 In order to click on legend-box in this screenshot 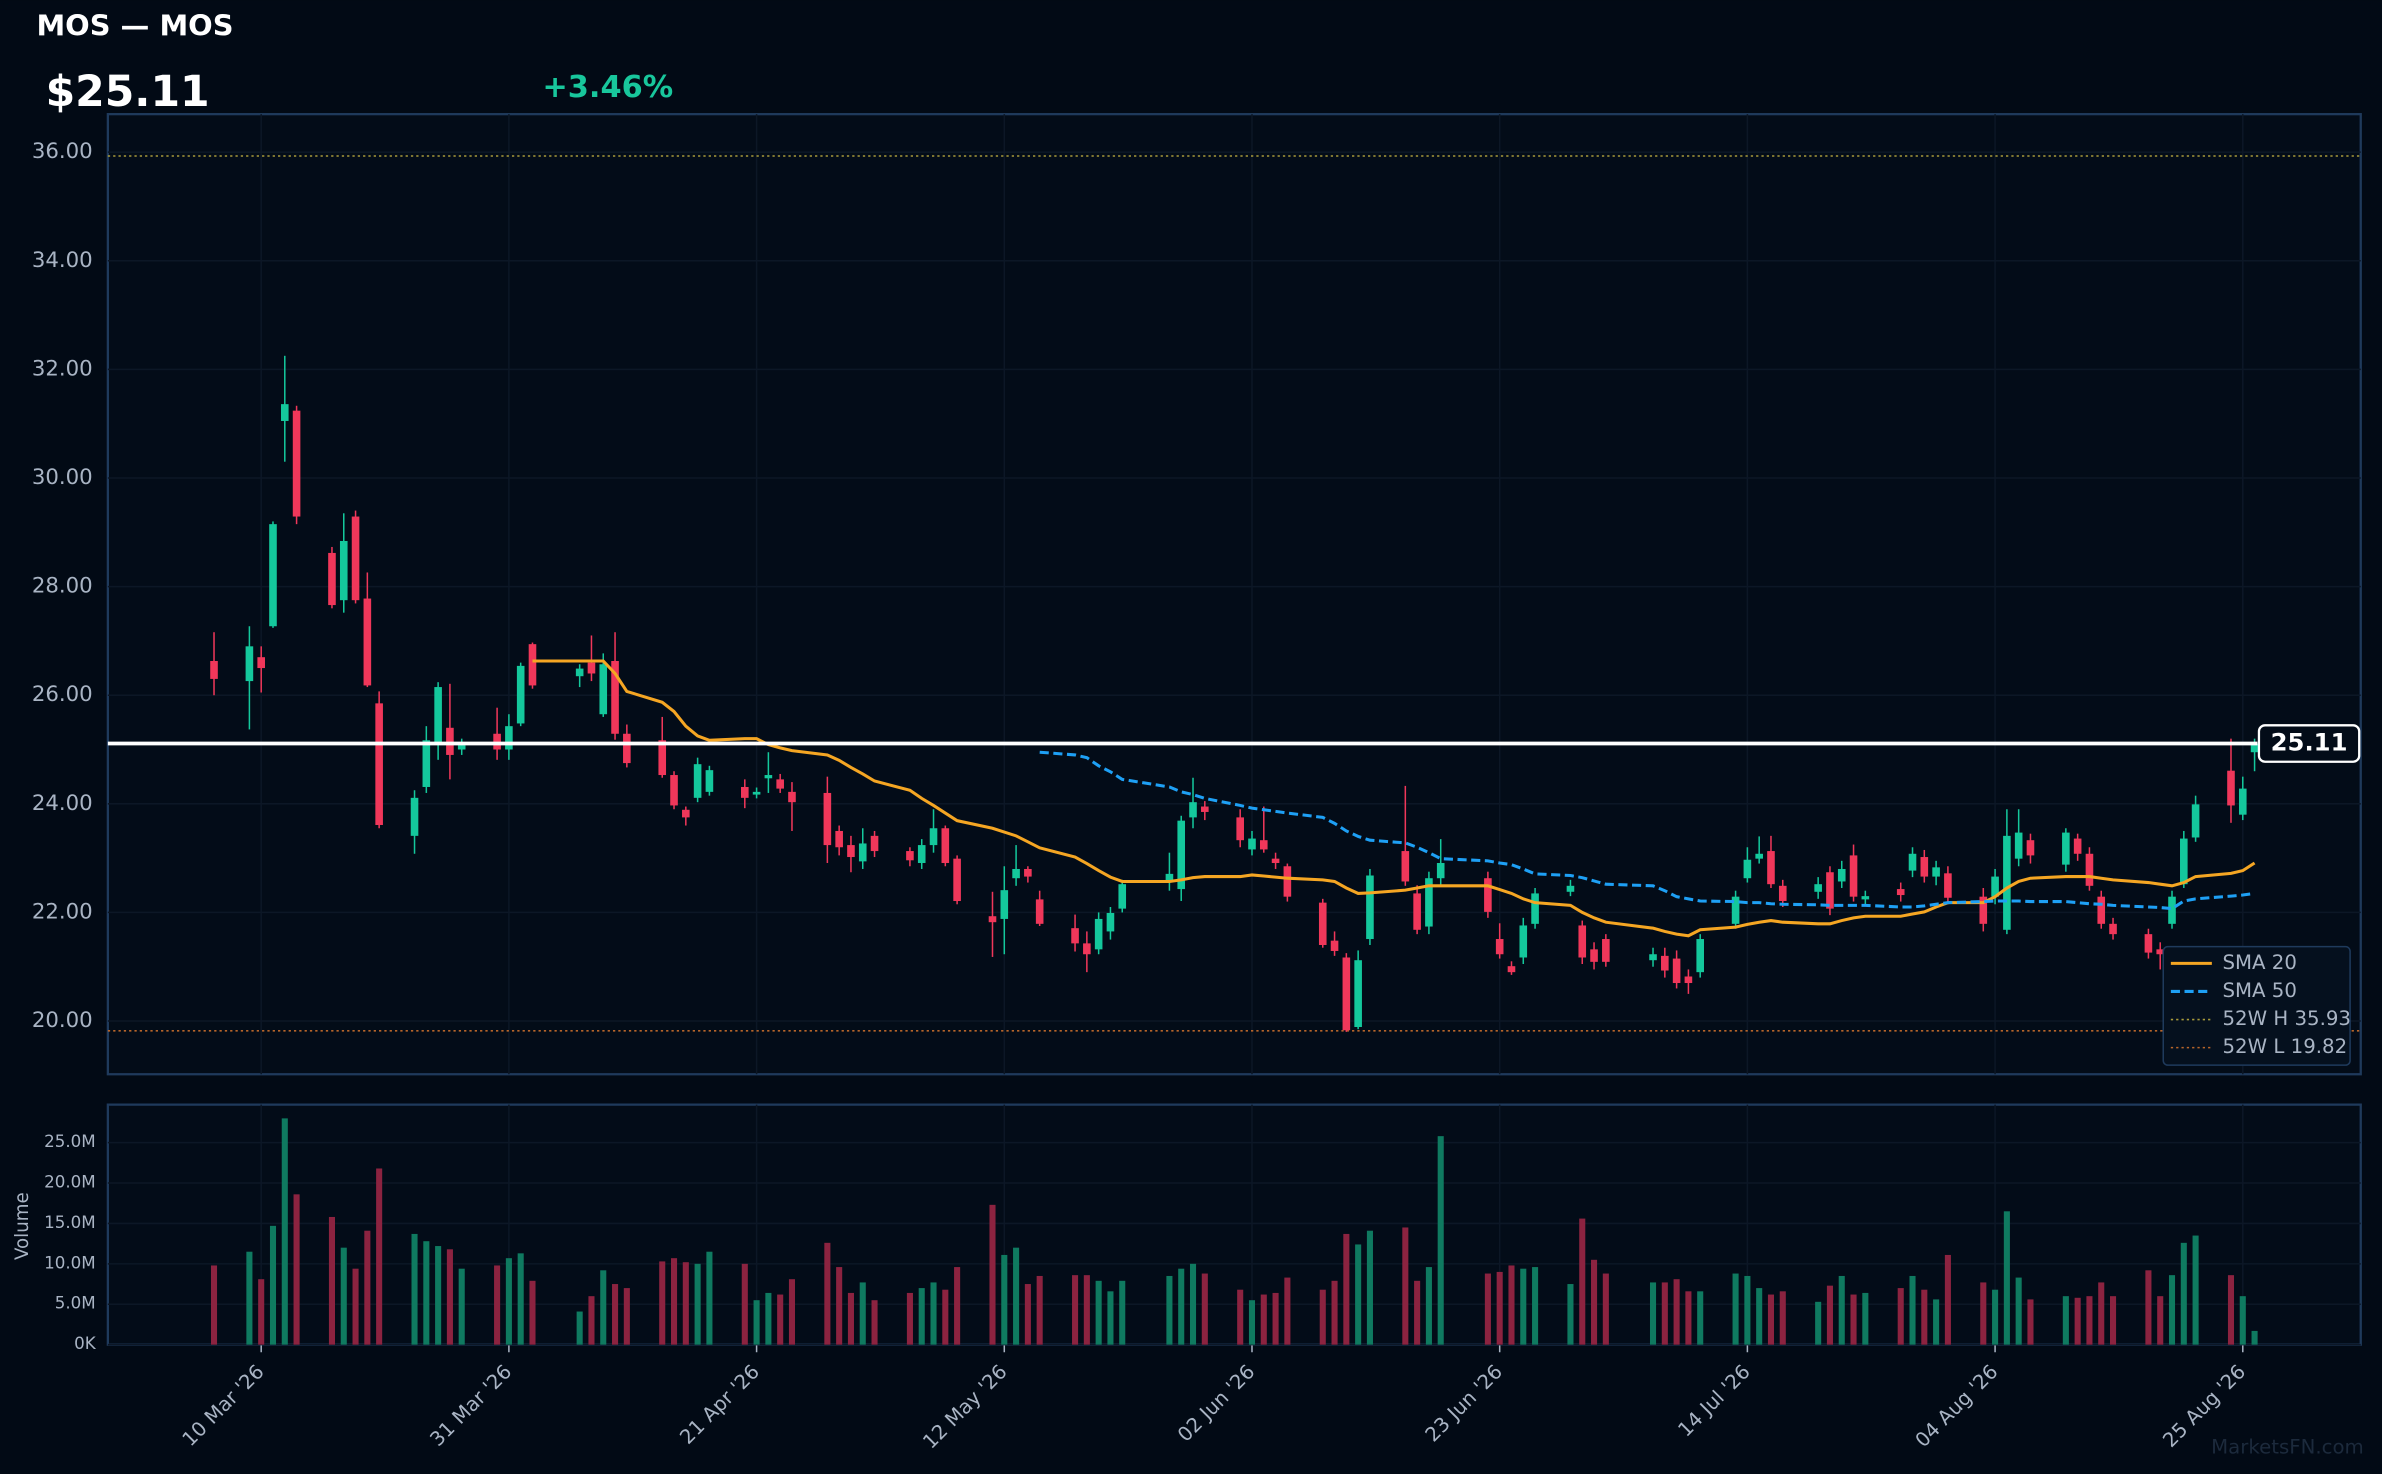, I will do `click(2256, 1005)`.